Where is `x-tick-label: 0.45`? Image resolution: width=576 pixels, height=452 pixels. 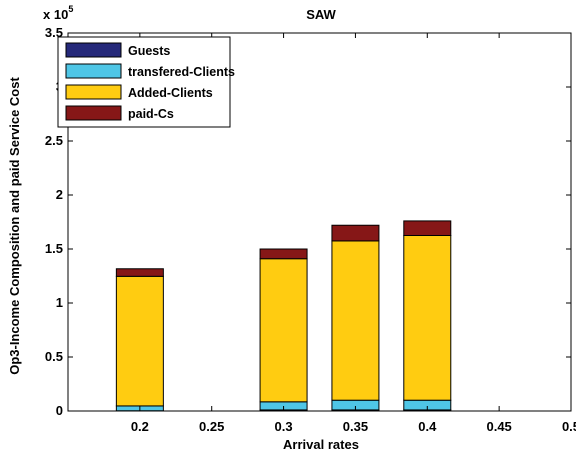
x-tick-label: 0.45 is located at coordinates (498, 426).